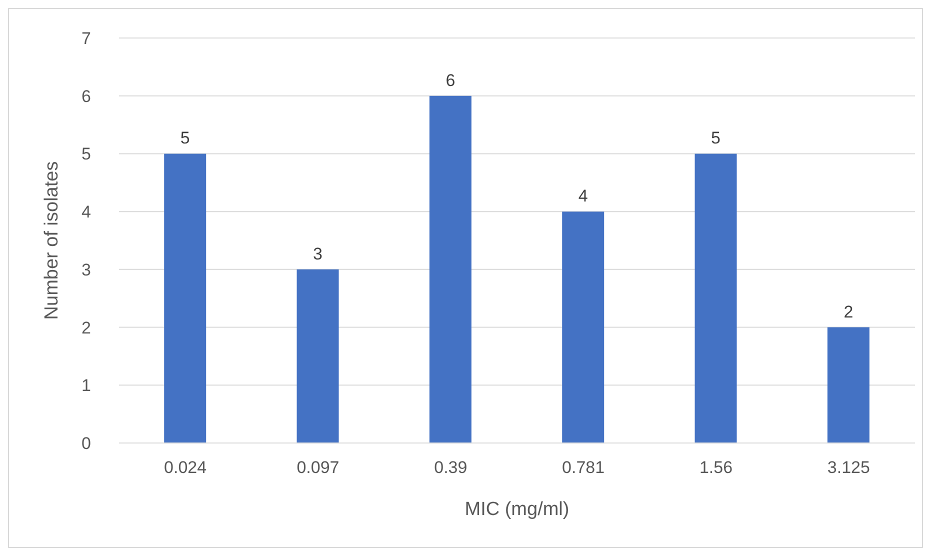 This screenshot has height=556, width=931. What do you see at coordinates (185, 468) in the screenshot?
I see `x-tick-label: 0.024` at bounding box center [185, 468].